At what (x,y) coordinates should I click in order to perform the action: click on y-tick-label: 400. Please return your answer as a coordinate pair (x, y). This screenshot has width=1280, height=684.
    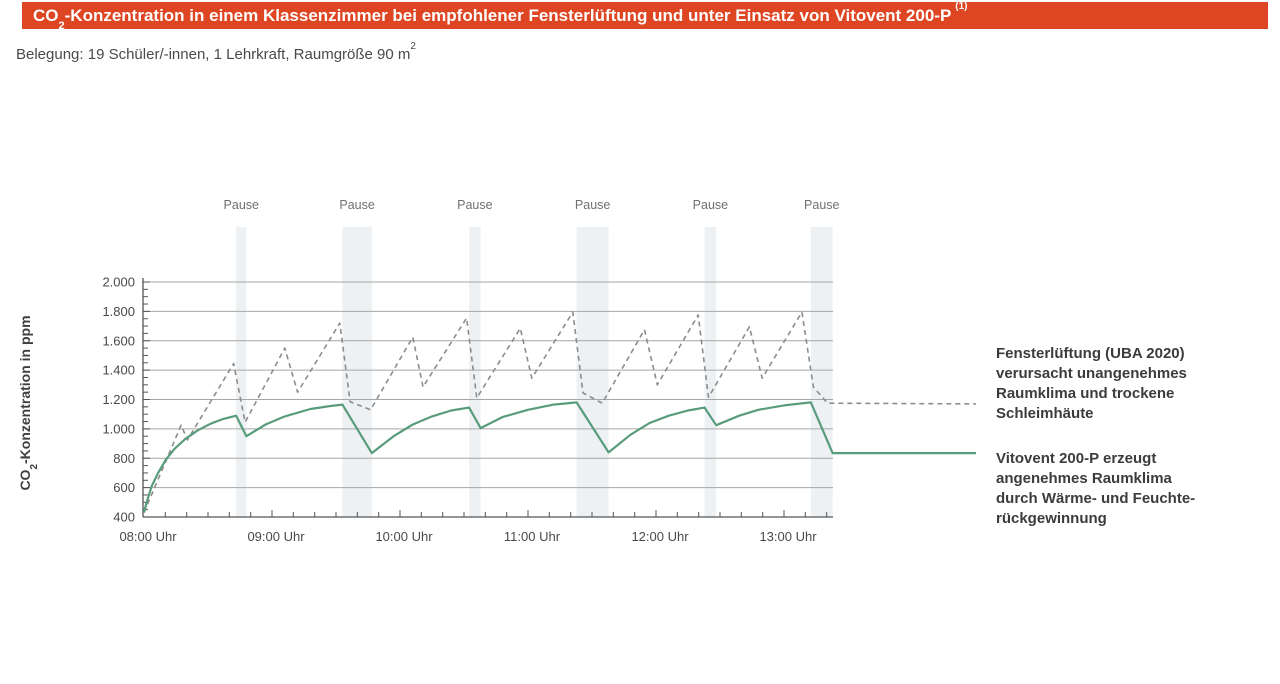
    Looking at the image, I should click on (124, 517).